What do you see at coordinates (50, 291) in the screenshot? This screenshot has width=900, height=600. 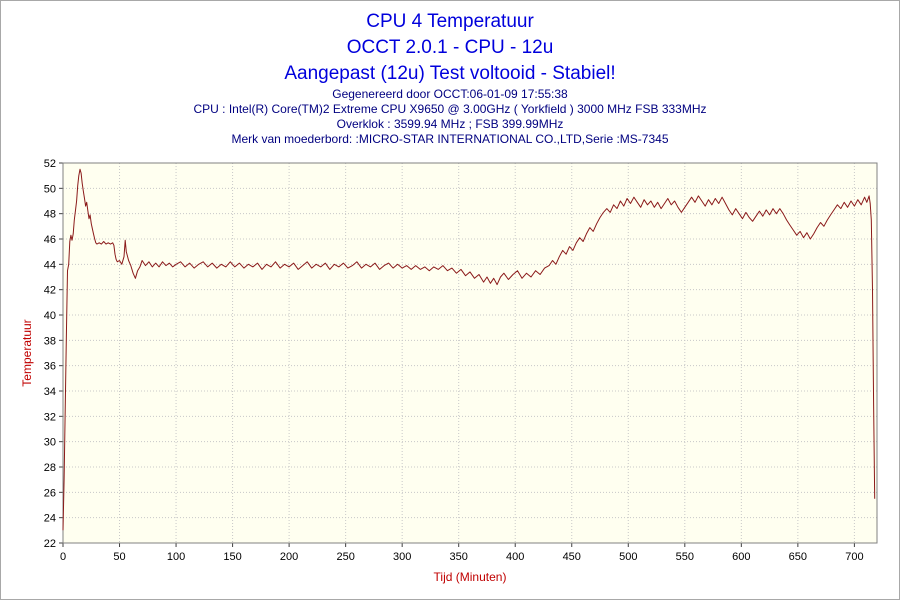 I see `y-tick-label: 42` at bounding box center [50, 291].